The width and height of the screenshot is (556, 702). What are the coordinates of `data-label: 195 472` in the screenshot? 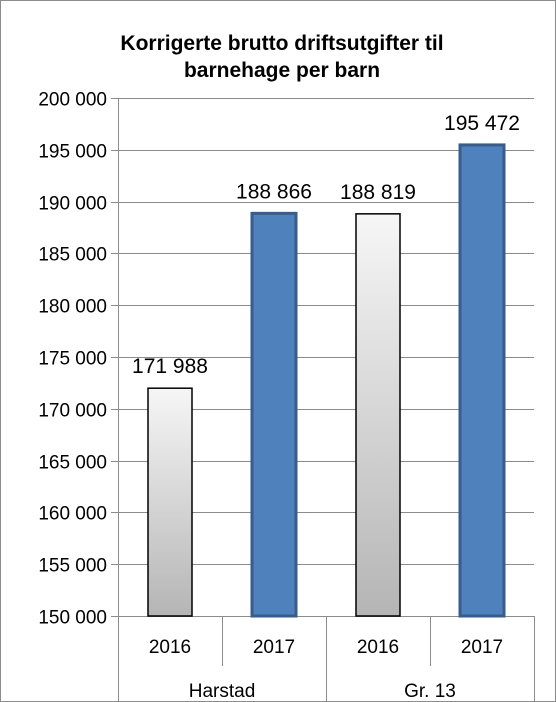 It's located at (482, 123).